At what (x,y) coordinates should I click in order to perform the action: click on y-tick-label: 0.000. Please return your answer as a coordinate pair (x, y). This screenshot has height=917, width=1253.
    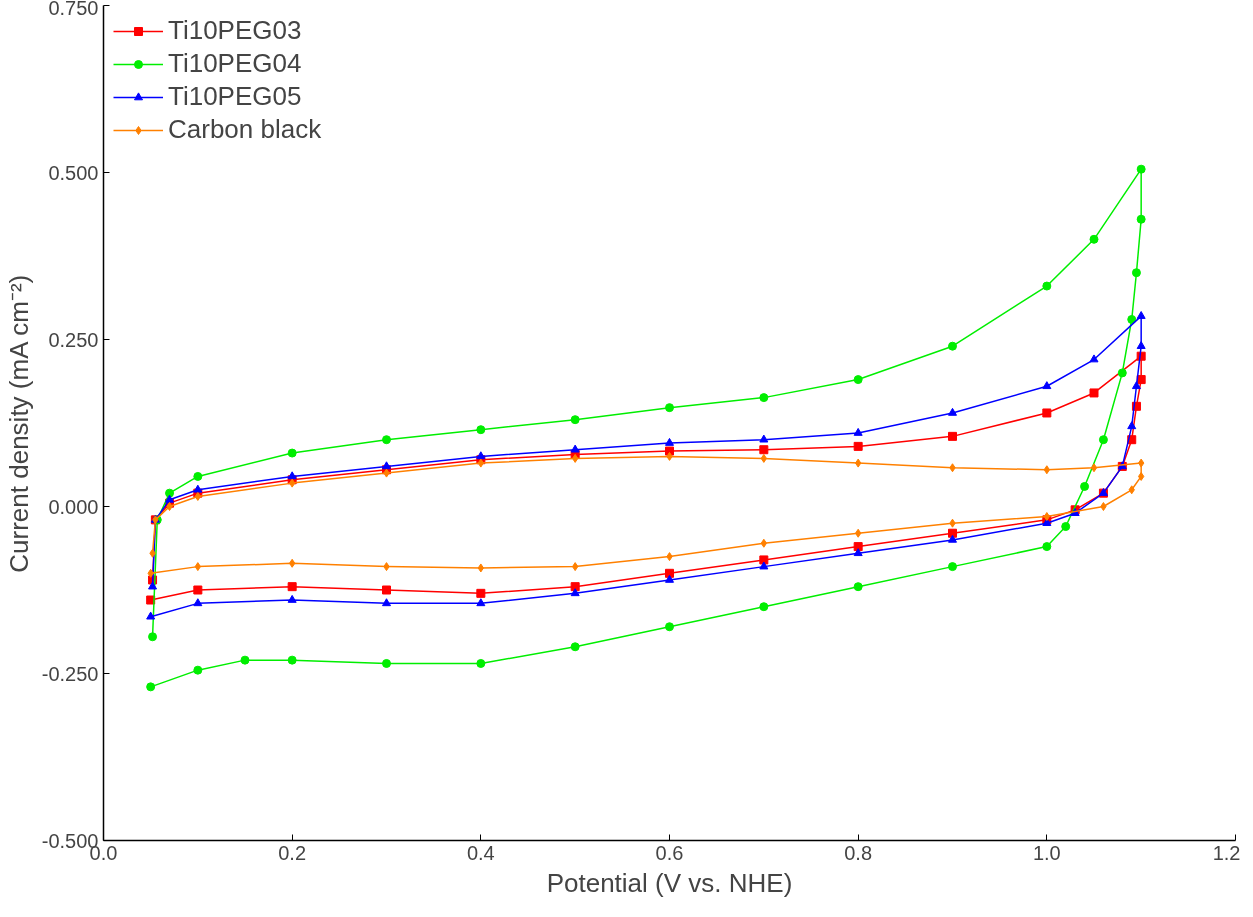
    Looking at the image, I should click on (73, 506).